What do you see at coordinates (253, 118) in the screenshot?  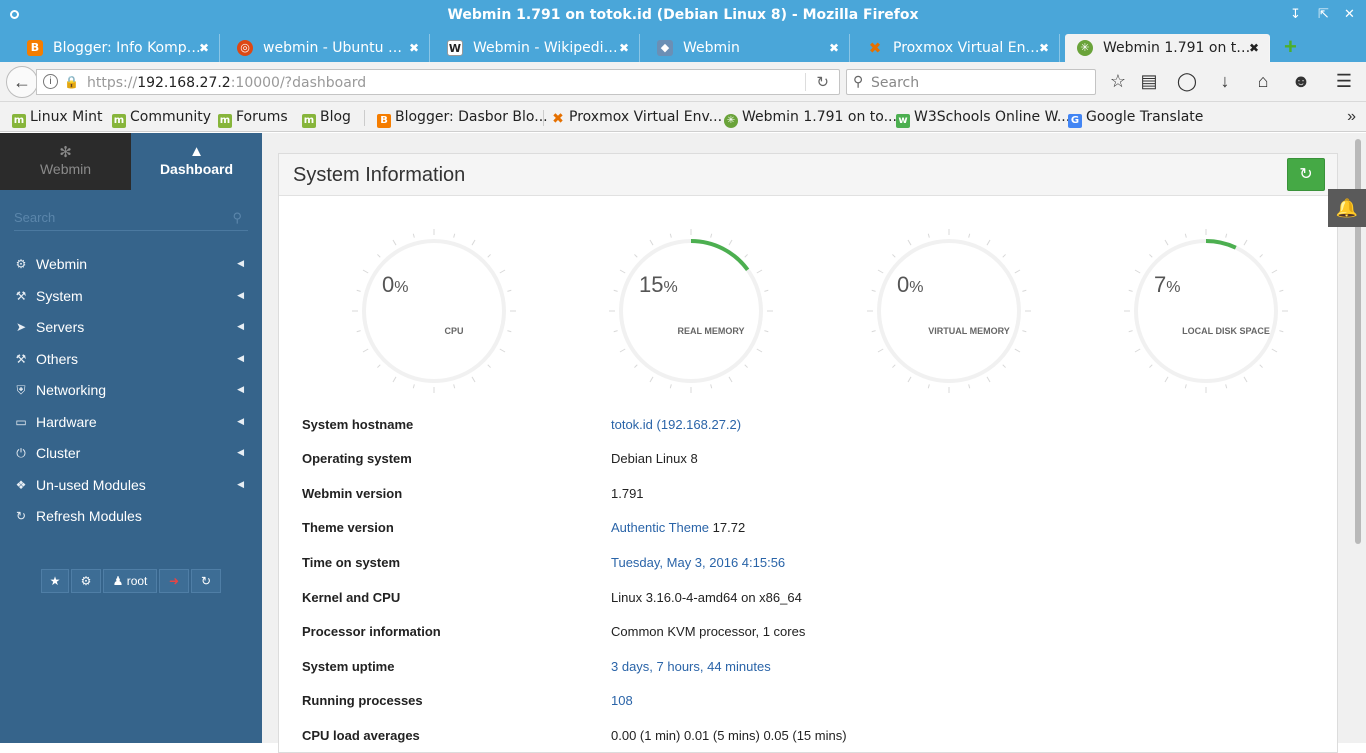 I see `bookmark-item: m Forums` at bounding box center [253, 118].